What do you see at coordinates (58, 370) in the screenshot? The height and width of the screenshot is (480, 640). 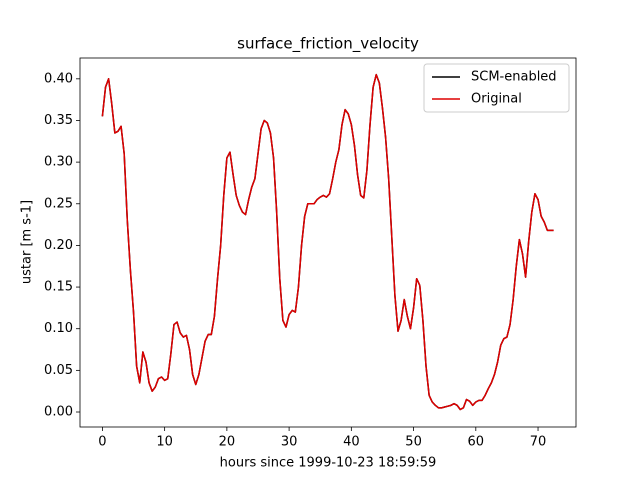 I see `y-tick-label: 0.05` at bounding box center [58, 370].